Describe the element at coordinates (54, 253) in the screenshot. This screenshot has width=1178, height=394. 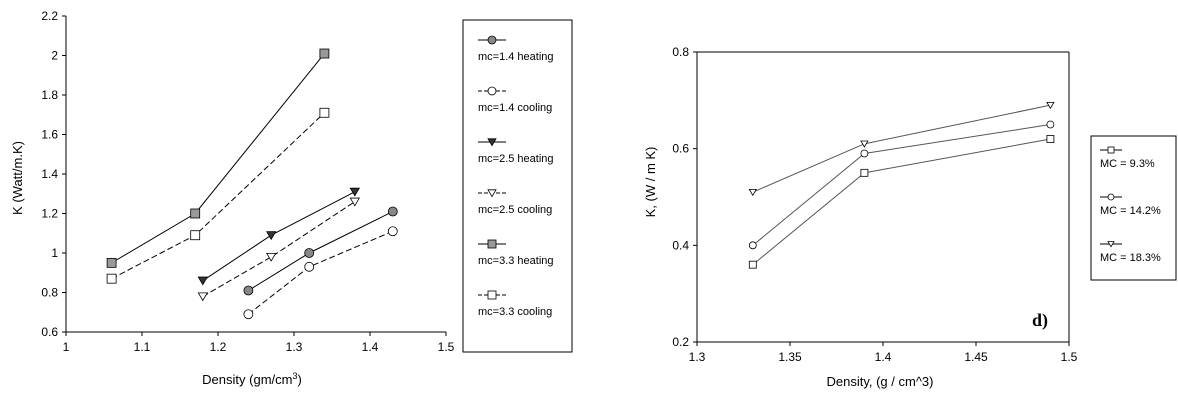
I see `left-y-tick-label: 1` at that location.